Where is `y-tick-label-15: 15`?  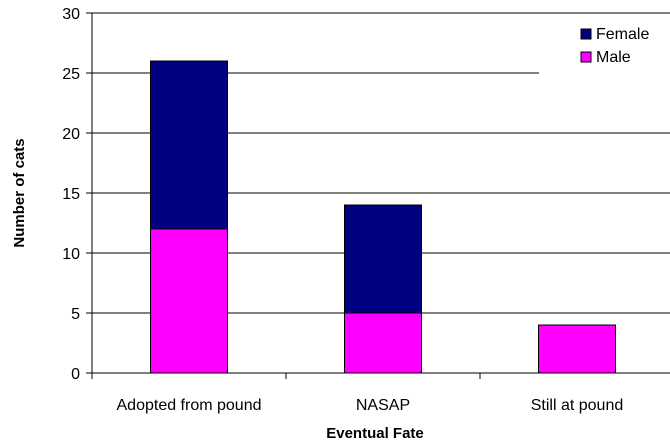
y-tick-label-15: 15 is located at coordinates (71, 194).